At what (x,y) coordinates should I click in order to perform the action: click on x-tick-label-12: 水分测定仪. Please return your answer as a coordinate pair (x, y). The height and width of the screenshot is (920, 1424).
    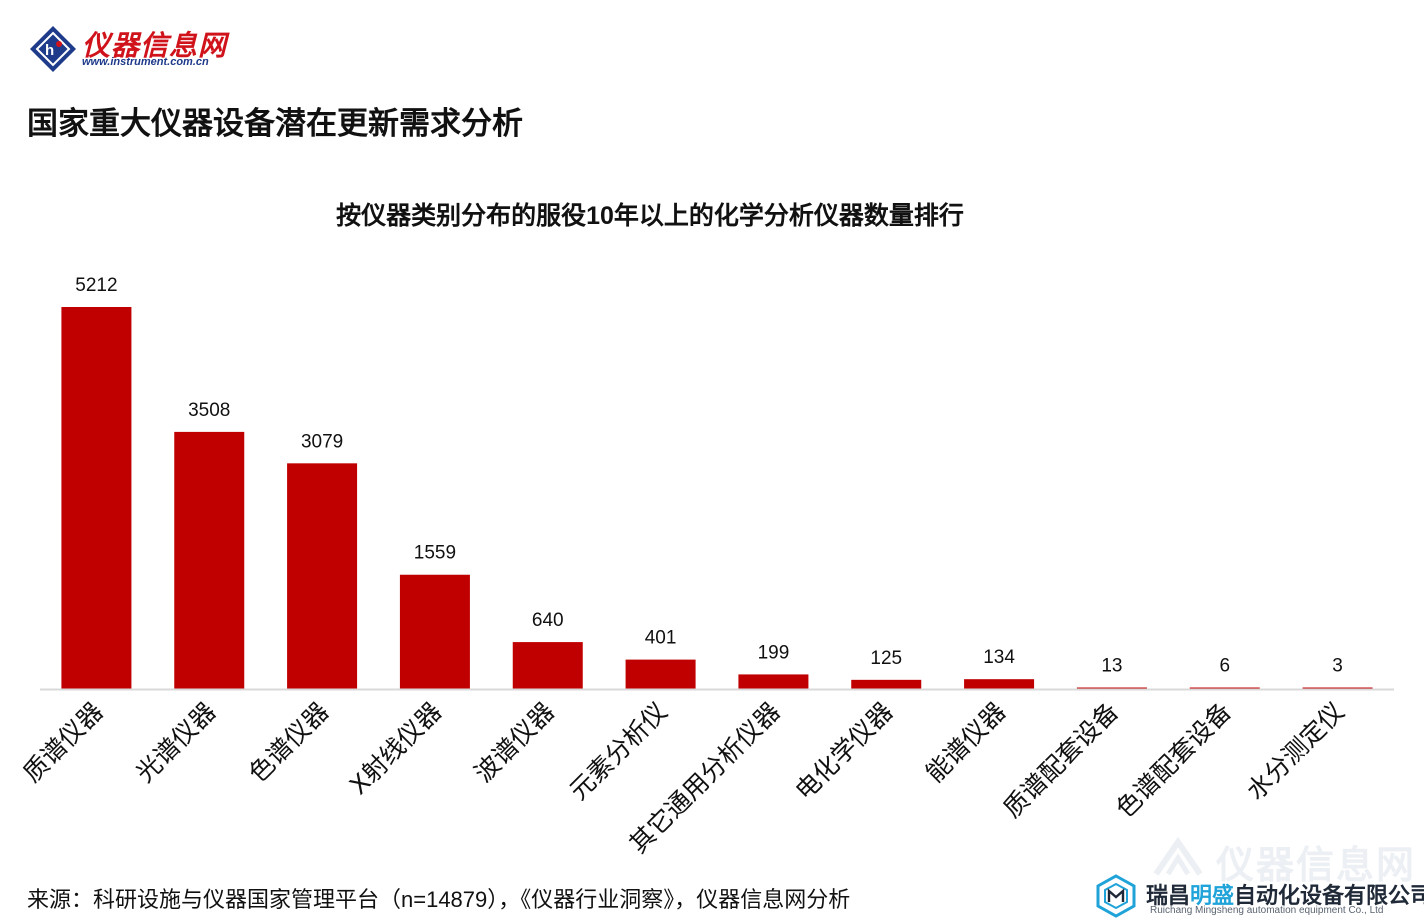
    Looking at the image, I should click on (1295, 751).